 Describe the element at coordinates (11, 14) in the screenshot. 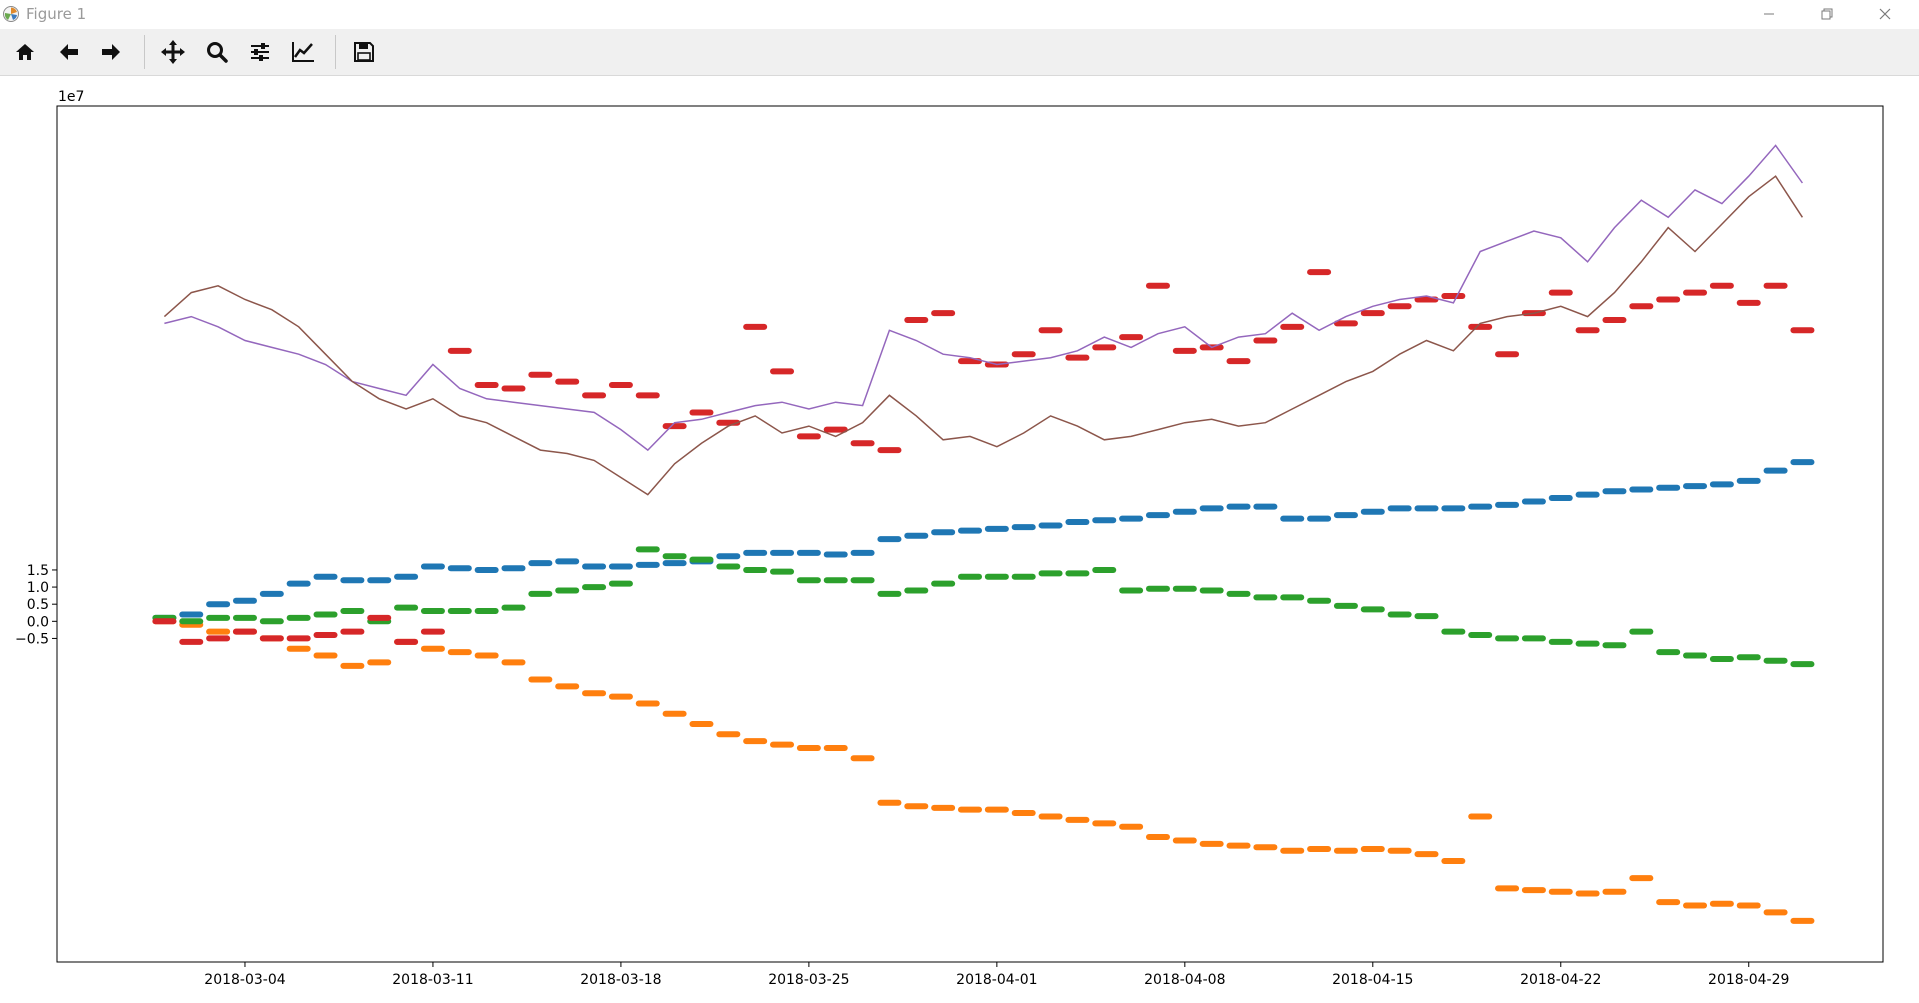

I see `matplotlib-logo-icon` at that location.